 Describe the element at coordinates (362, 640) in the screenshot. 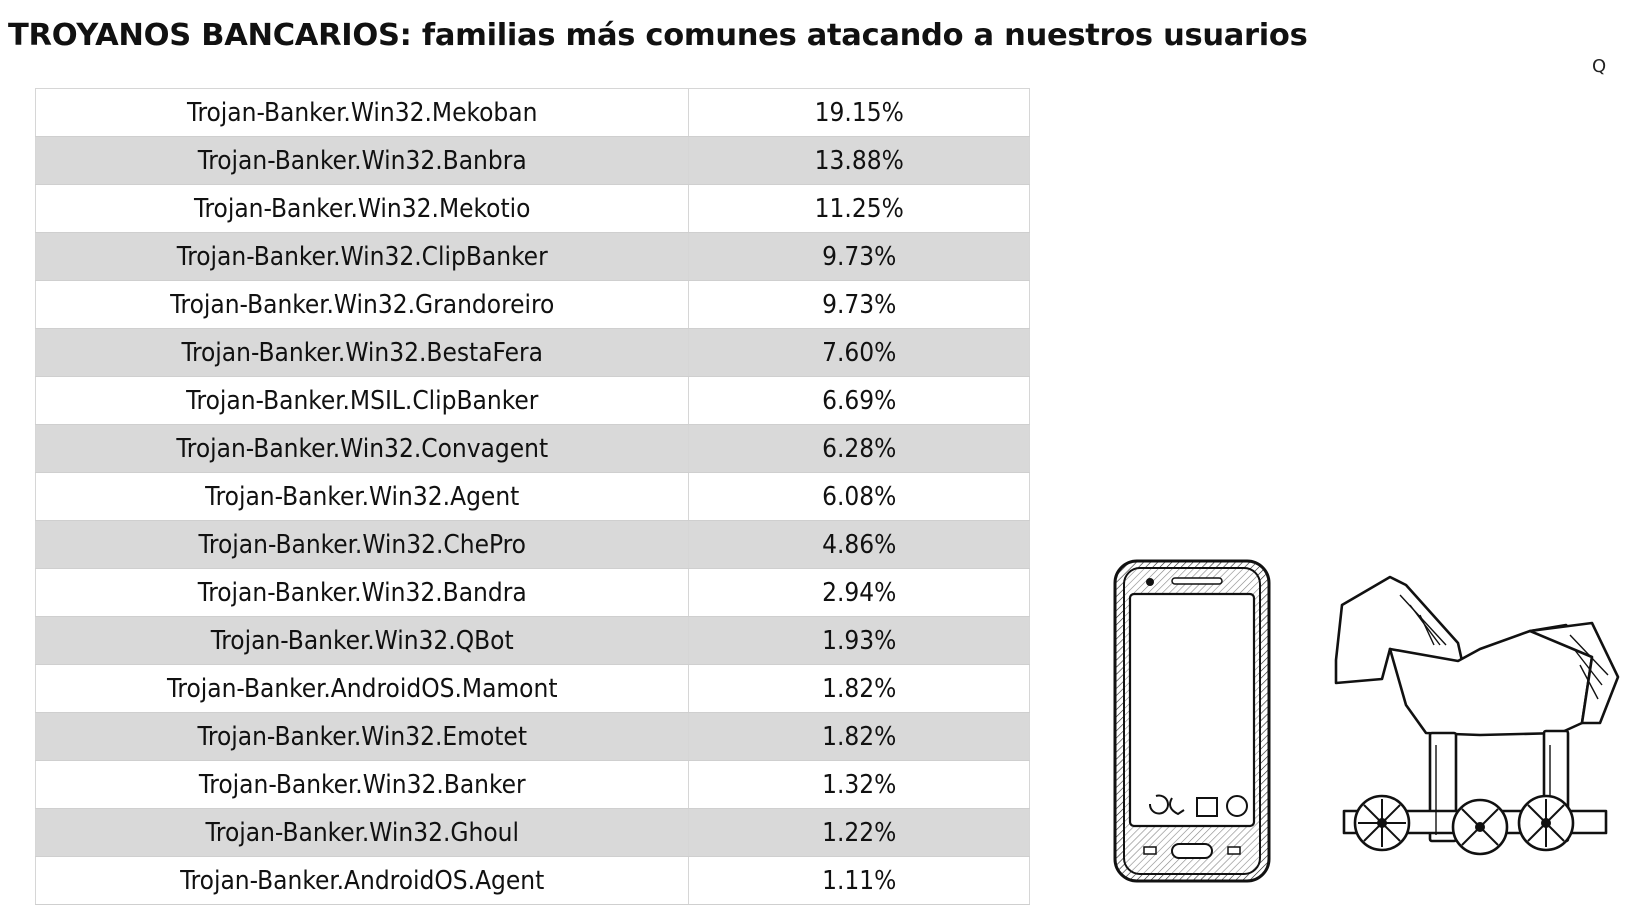

I see `trojan-family-name: Trojan-Banker.Win32.QBot` at that location.